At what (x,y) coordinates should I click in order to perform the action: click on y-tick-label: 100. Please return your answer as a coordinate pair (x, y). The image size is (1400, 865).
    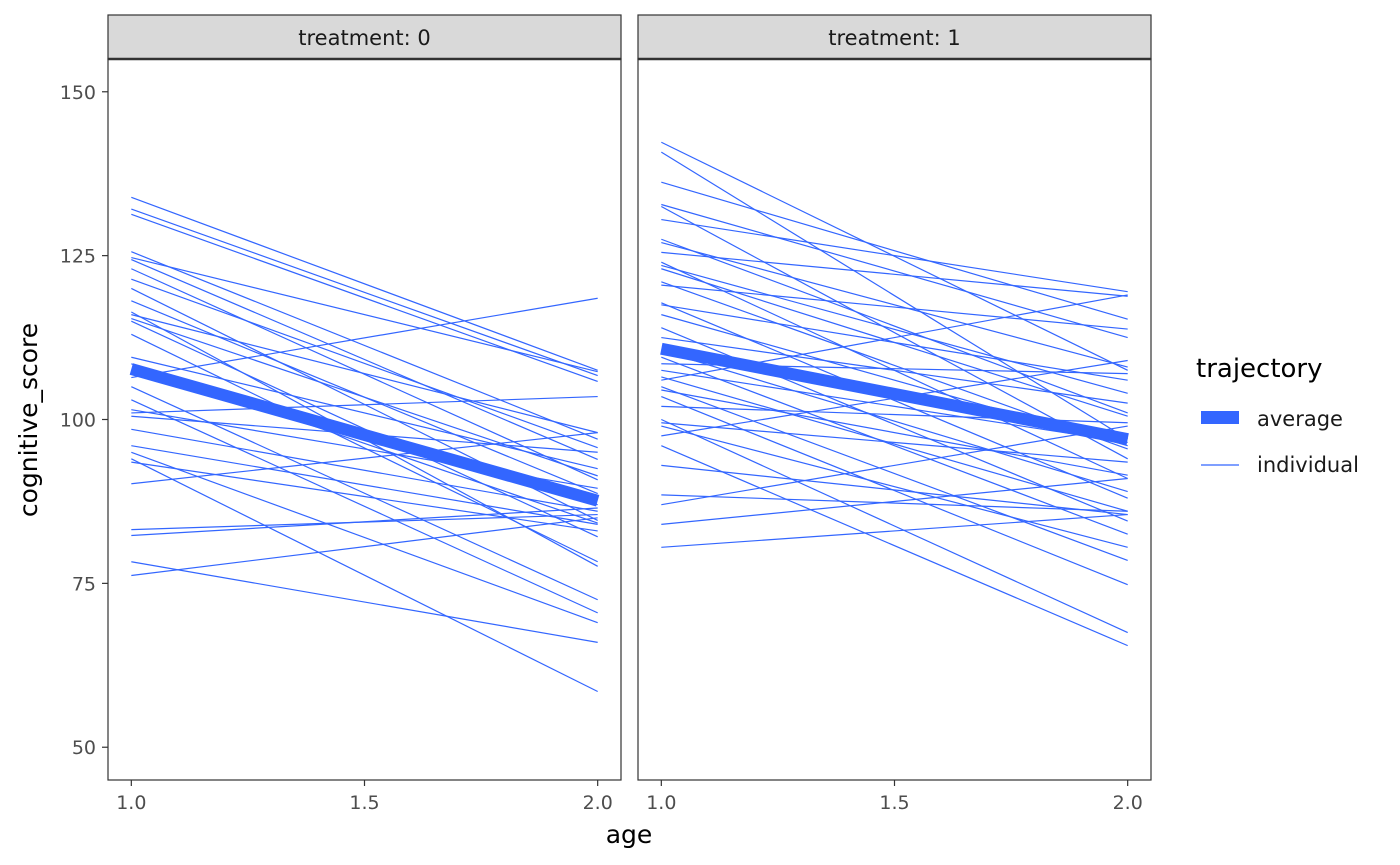
    Looking at the image, I should click on (78, 421).